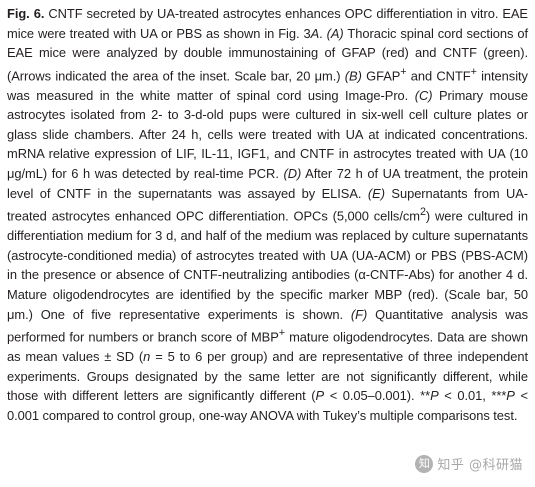 The height and width of the screenshot is (487, 535). I want to click on panel-e-label: (E), so click(376, 193).